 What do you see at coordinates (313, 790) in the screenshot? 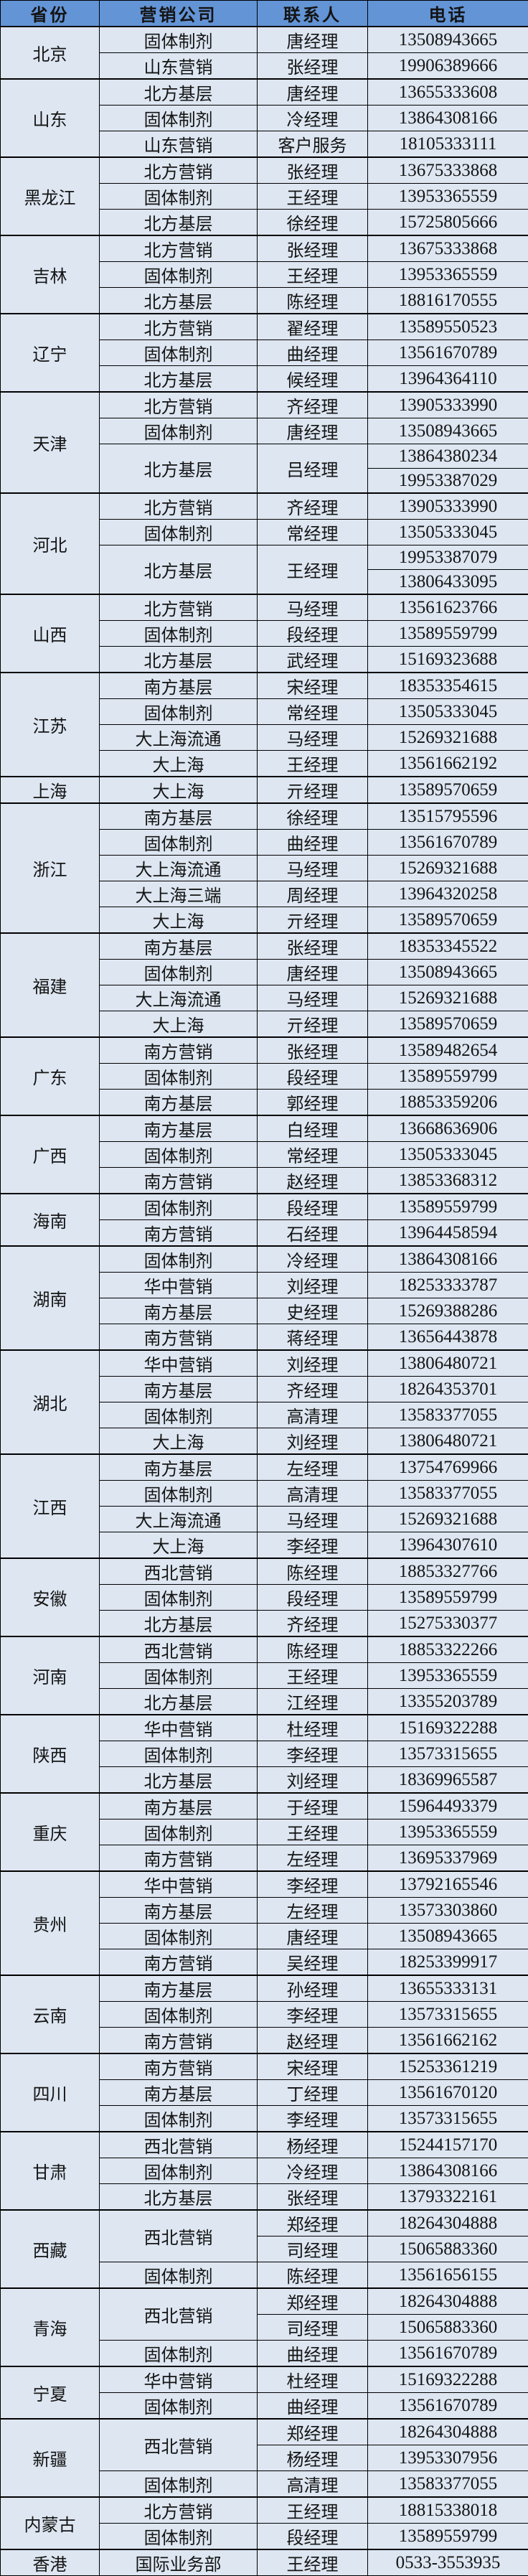
I see `contact-cell: 亓经理` at bounding box center [313, 790].